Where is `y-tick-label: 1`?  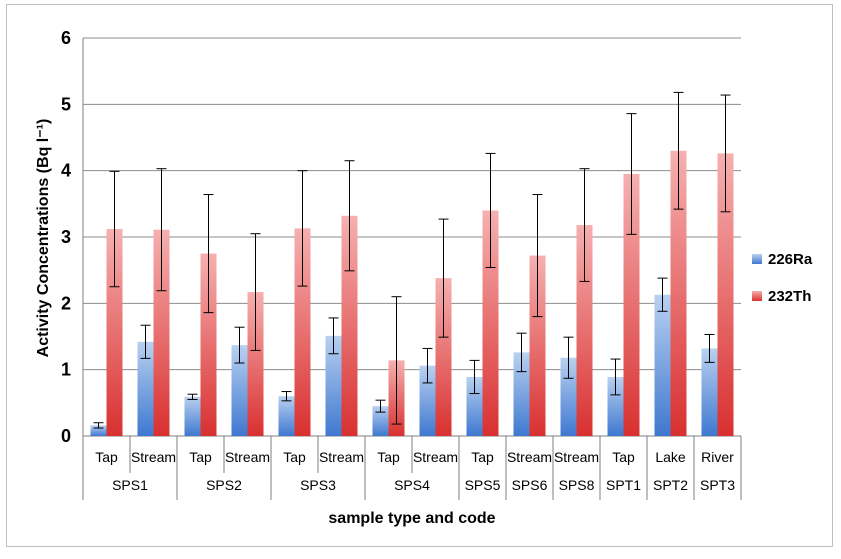 y-tick-label: 1 is located at coordinates (66, 370).